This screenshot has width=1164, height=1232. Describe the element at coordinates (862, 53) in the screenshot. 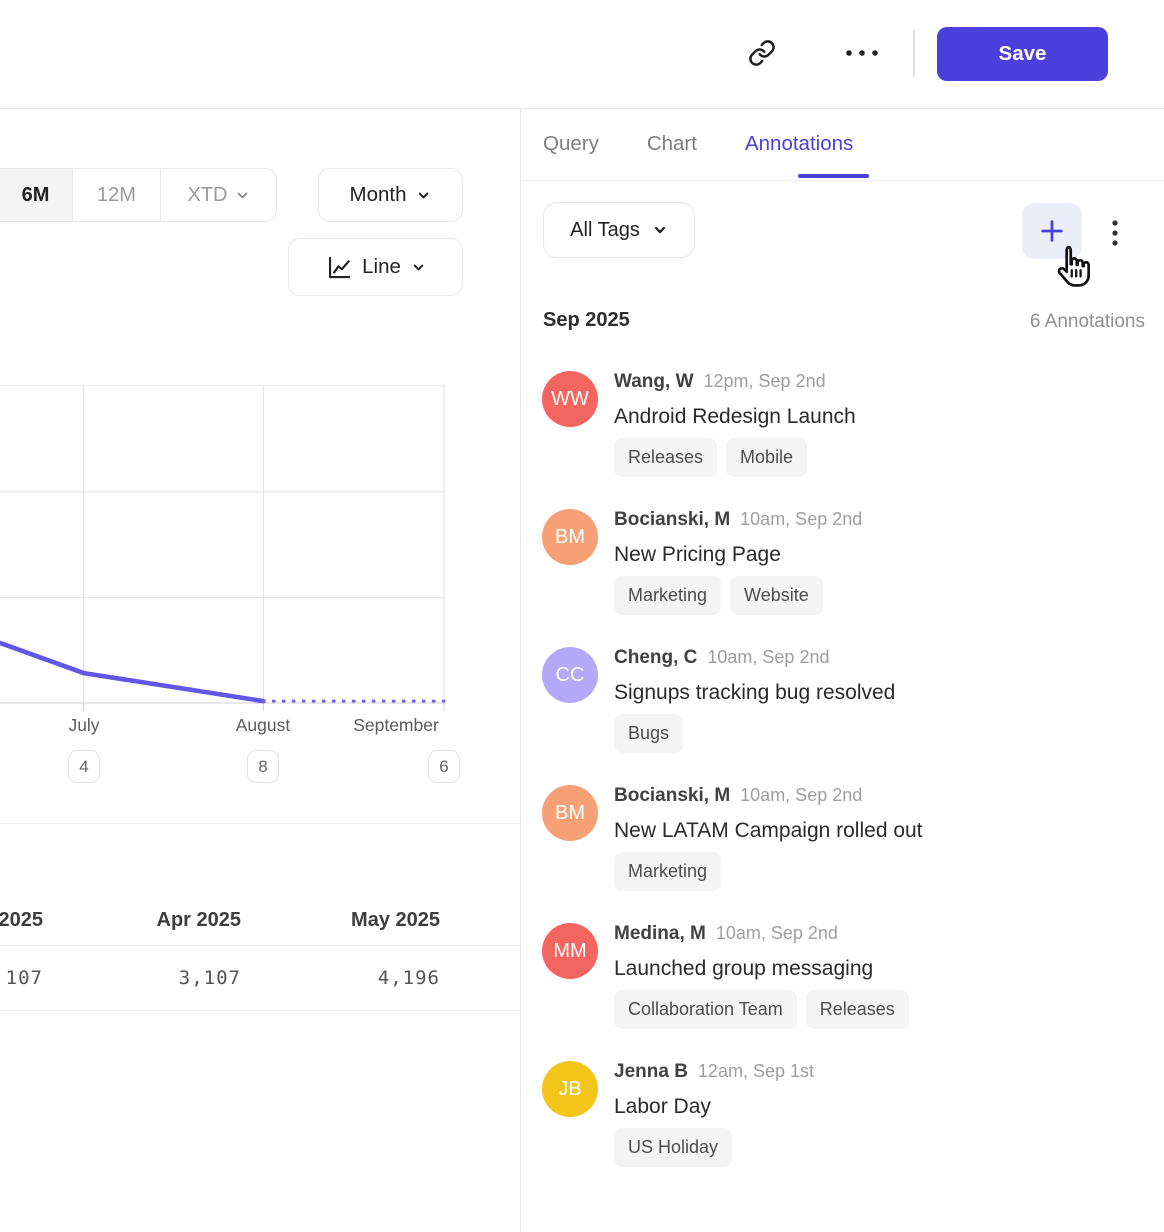

I see `more-horizontal-icon` at that location.